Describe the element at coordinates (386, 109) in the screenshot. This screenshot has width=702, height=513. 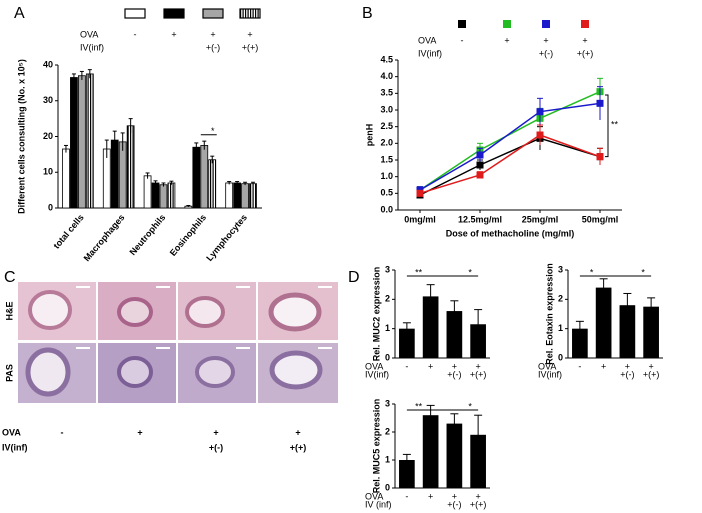
I see `y-tick-label: 3.0` at that location.